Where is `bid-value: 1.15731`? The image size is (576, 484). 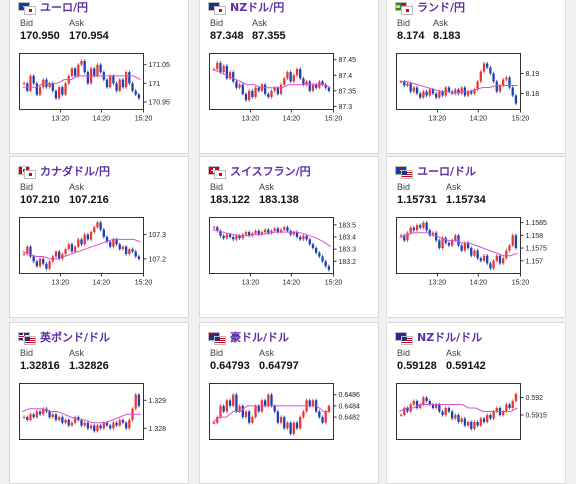
bid-value: 1.15731 is located at coordinates (417, 200).